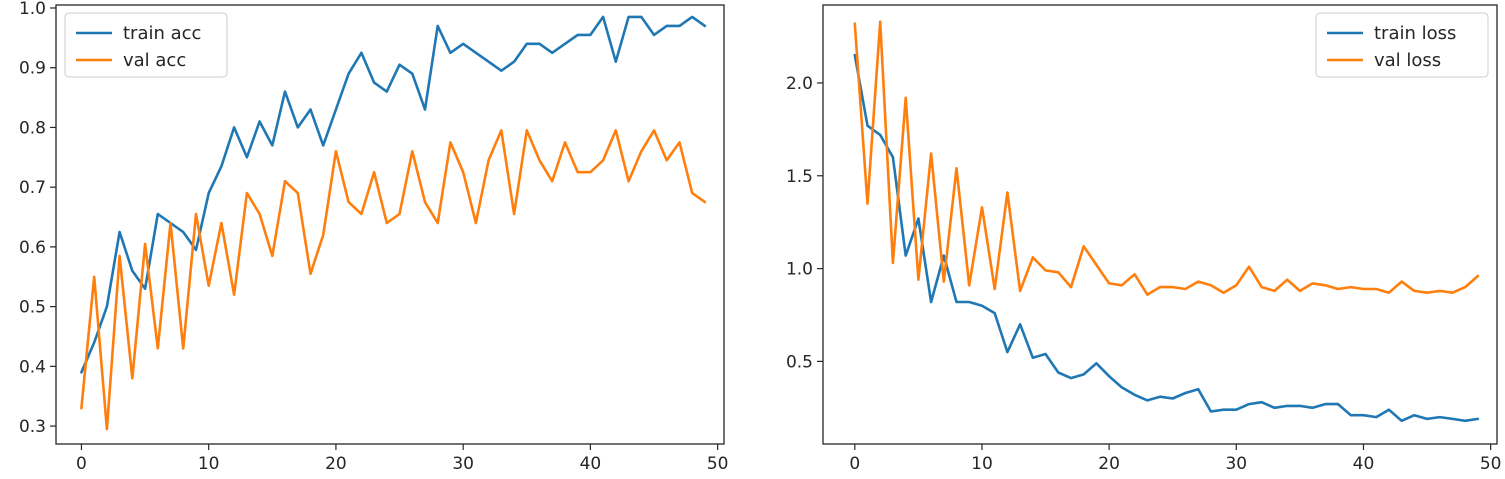 The height and width of the screenshot is (479, 1505). What do you see at coordinates (1407, 60) in the screenshot?
I see `legend-label: val loss` at bounding box center [1407, 60].